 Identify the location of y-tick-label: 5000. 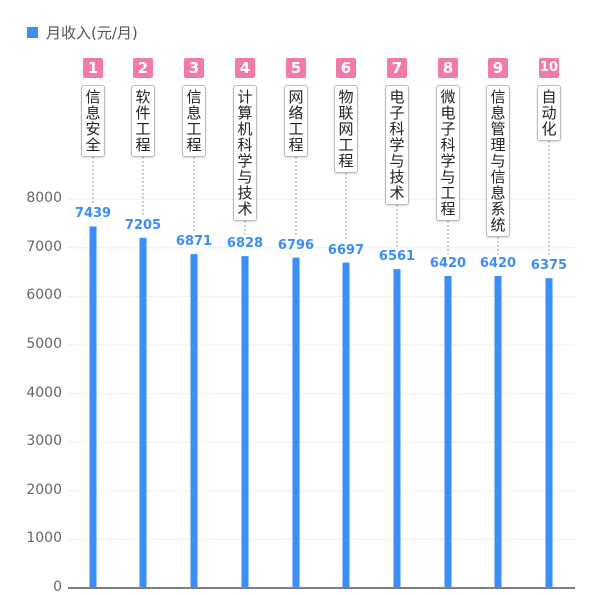
(44, 344).